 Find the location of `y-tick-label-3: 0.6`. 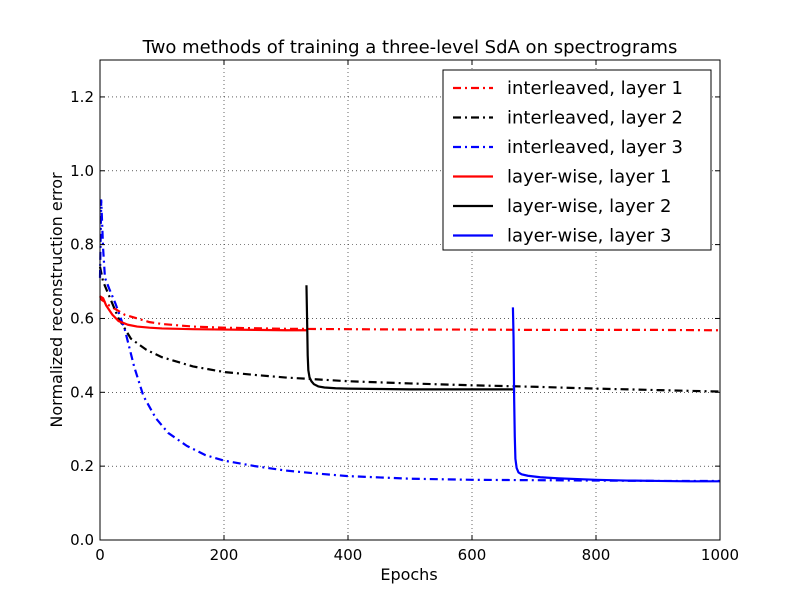

y-tick-label-3: 0.6 is located at coordinates (82, 318).